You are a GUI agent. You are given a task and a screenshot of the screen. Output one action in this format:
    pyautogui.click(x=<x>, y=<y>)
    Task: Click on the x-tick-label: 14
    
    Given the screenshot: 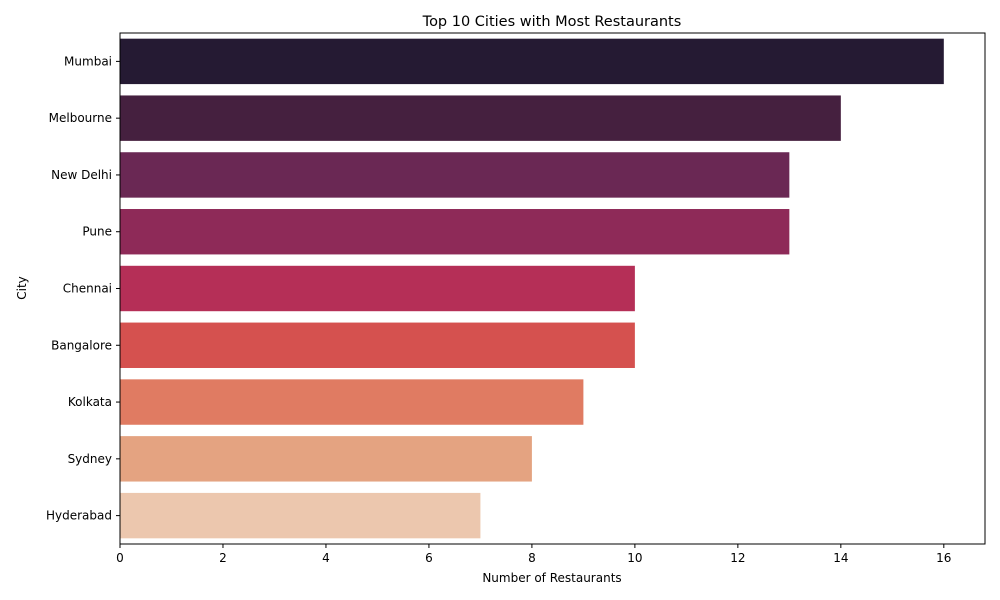 What is the action you would take?
    pyautogui.click(x=840, y=558)
    